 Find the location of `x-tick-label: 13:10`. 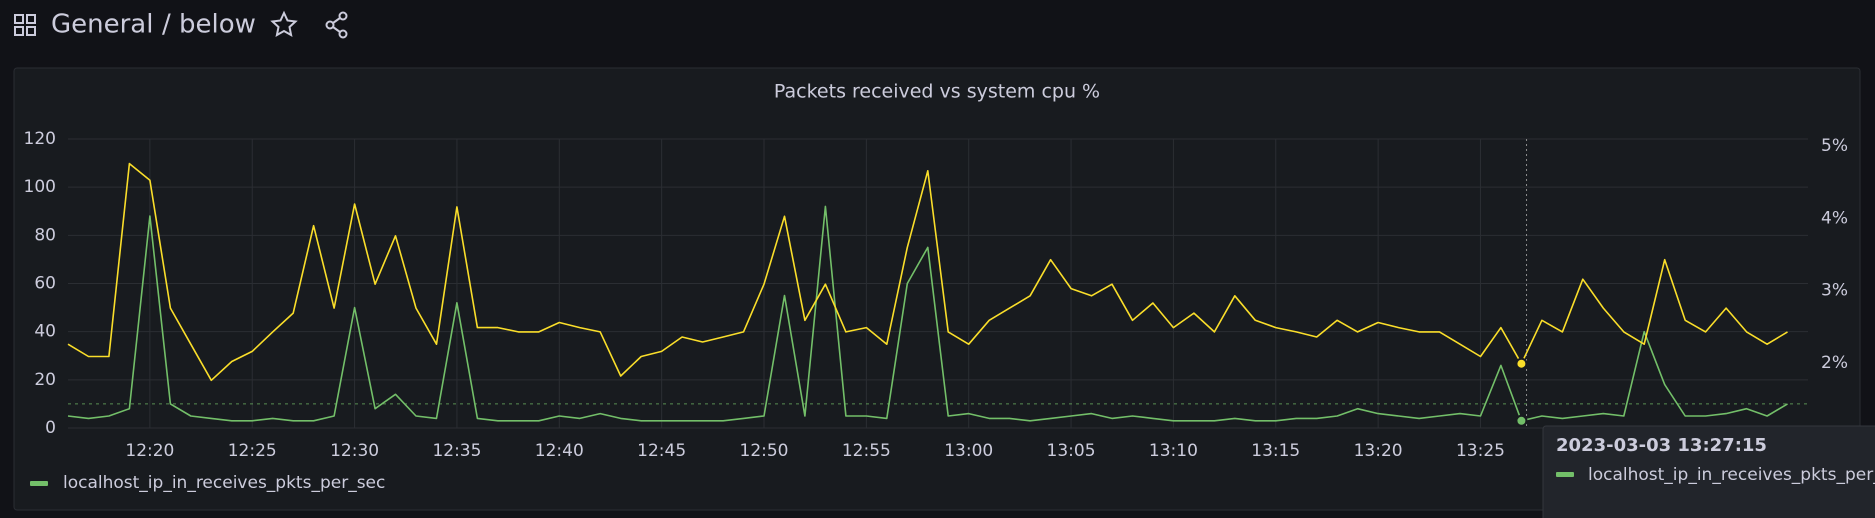

x-tick-label: 13:10 is located at coordinates (1173, 451).